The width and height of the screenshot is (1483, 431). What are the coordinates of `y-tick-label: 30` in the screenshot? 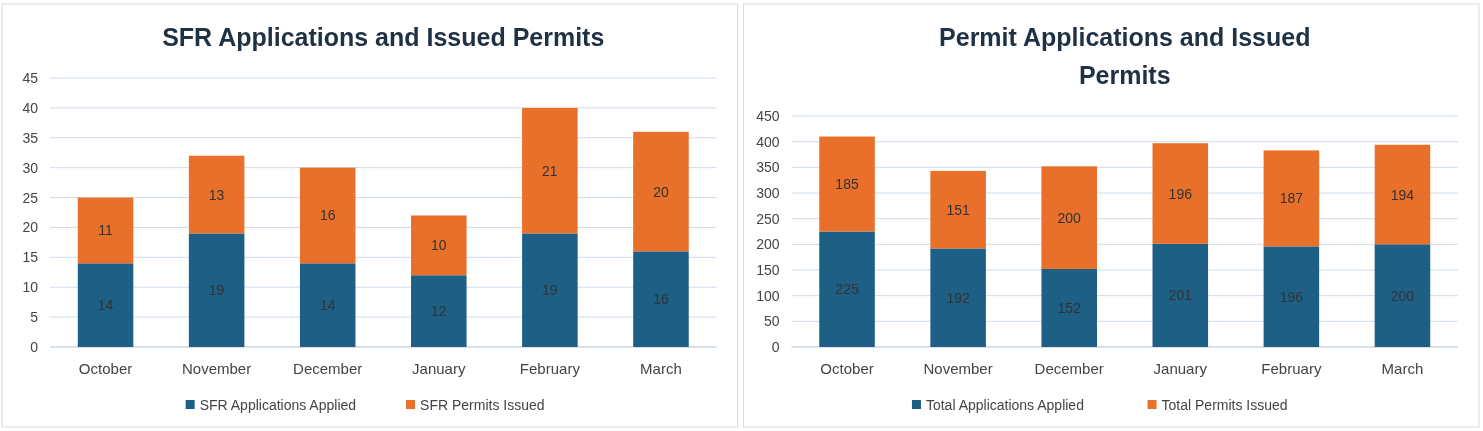 It's located at (30, 167).